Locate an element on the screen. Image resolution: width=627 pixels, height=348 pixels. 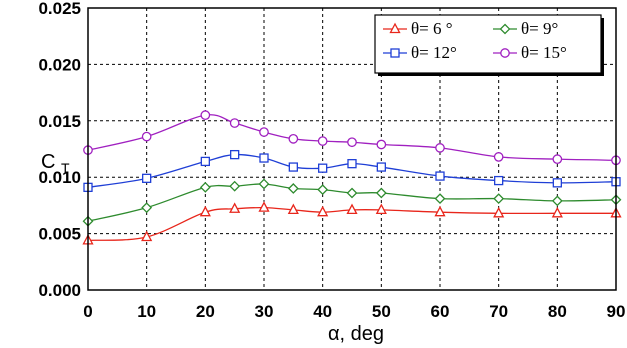
x-tick-label: 60 is located at coordinates (440, 311).